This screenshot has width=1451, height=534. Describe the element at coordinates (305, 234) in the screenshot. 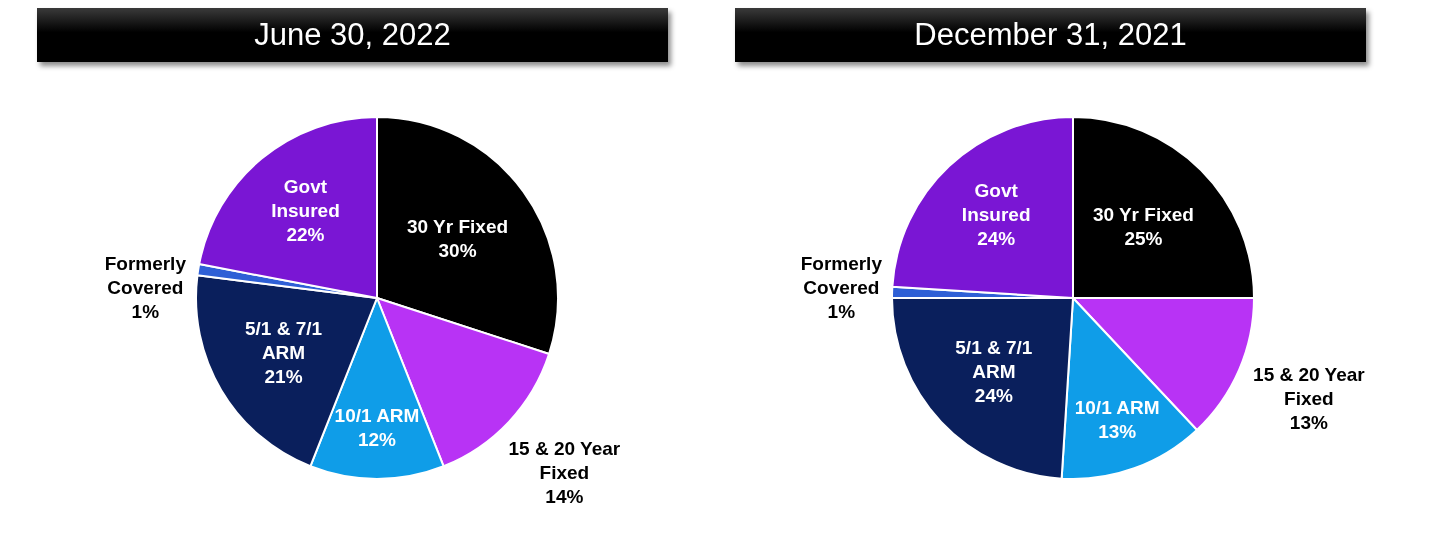

I see `data-label: 22%` at that location.